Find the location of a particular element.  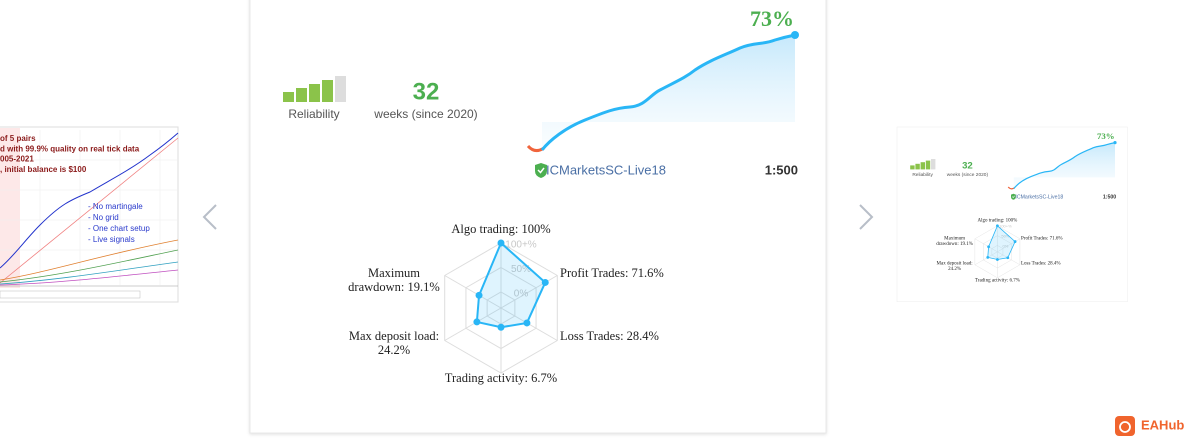

promo-line: 005-2021 is located at coordinates (17, 159).